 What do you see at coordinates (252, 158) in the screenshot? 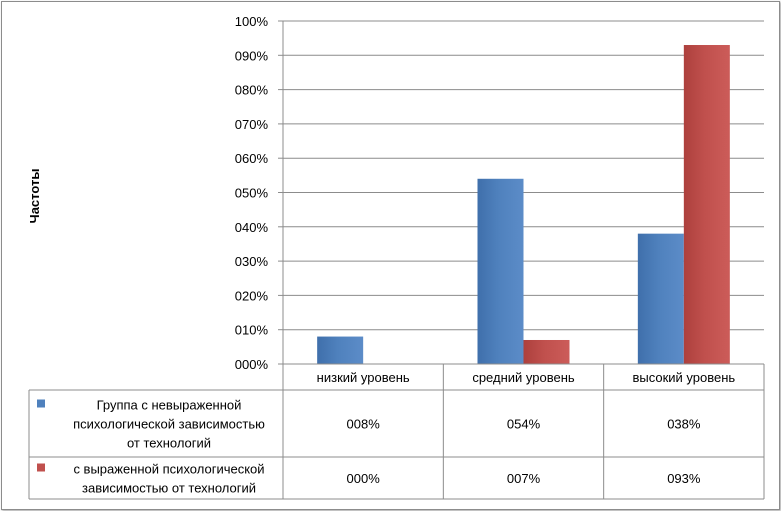
I see `y-tick-label: 060%` at bounding box center [252, 158].